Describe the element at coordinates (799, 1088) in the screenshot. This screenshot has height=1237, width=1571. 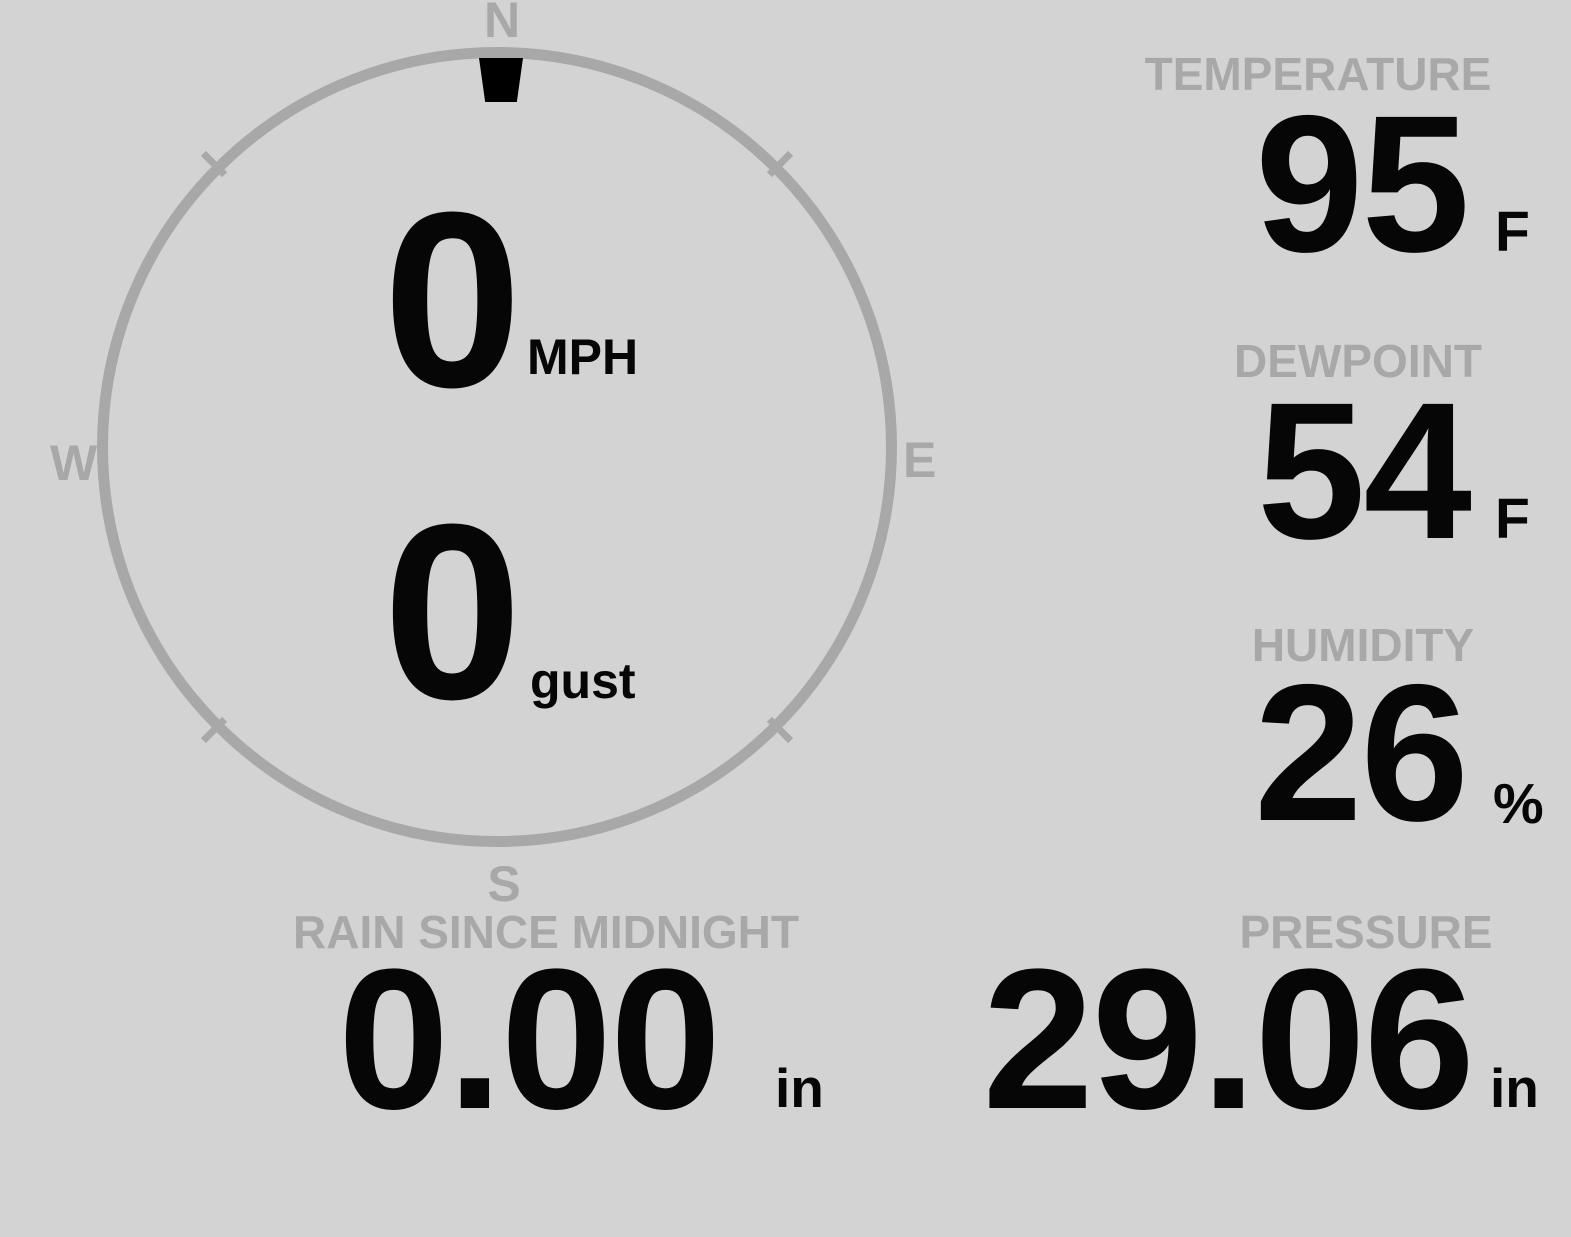
I see `rain-unit: in` at that location.